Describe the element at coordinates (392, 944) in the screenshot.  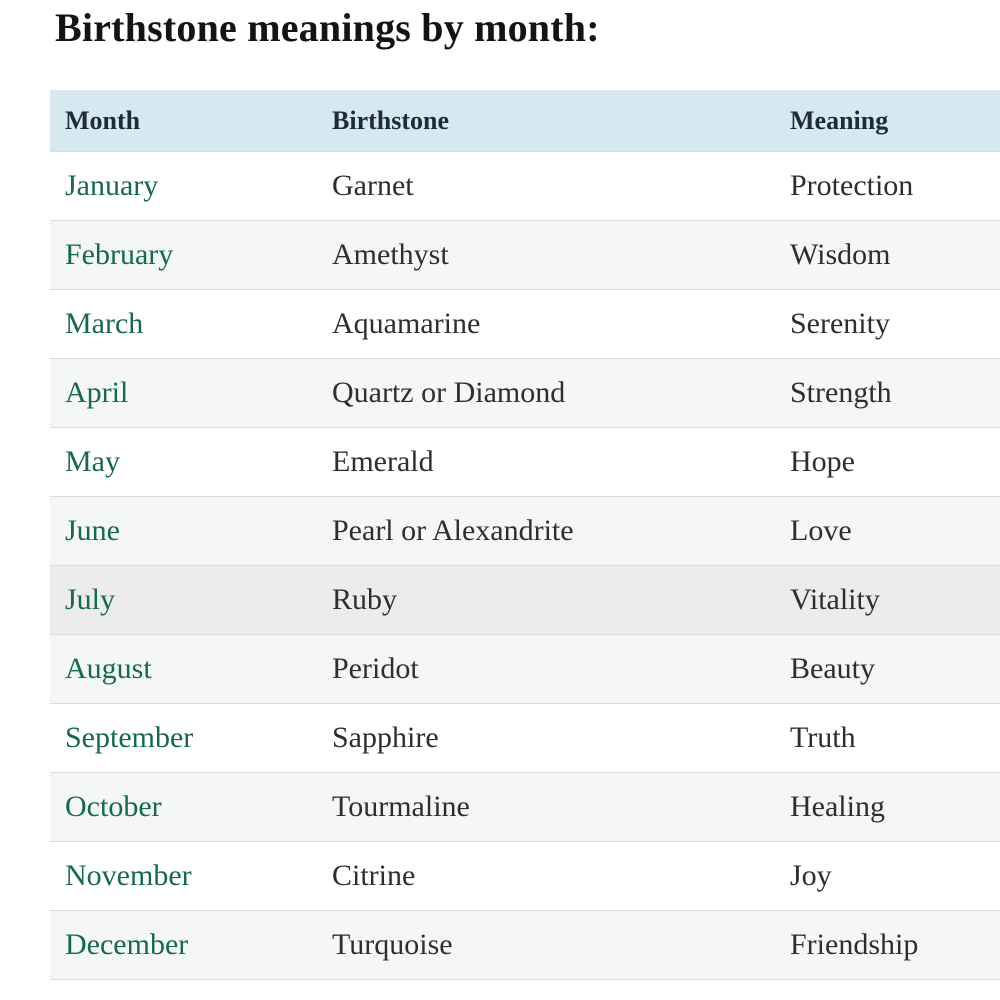
I see `birthstone-cell: Turquoise` at that location.